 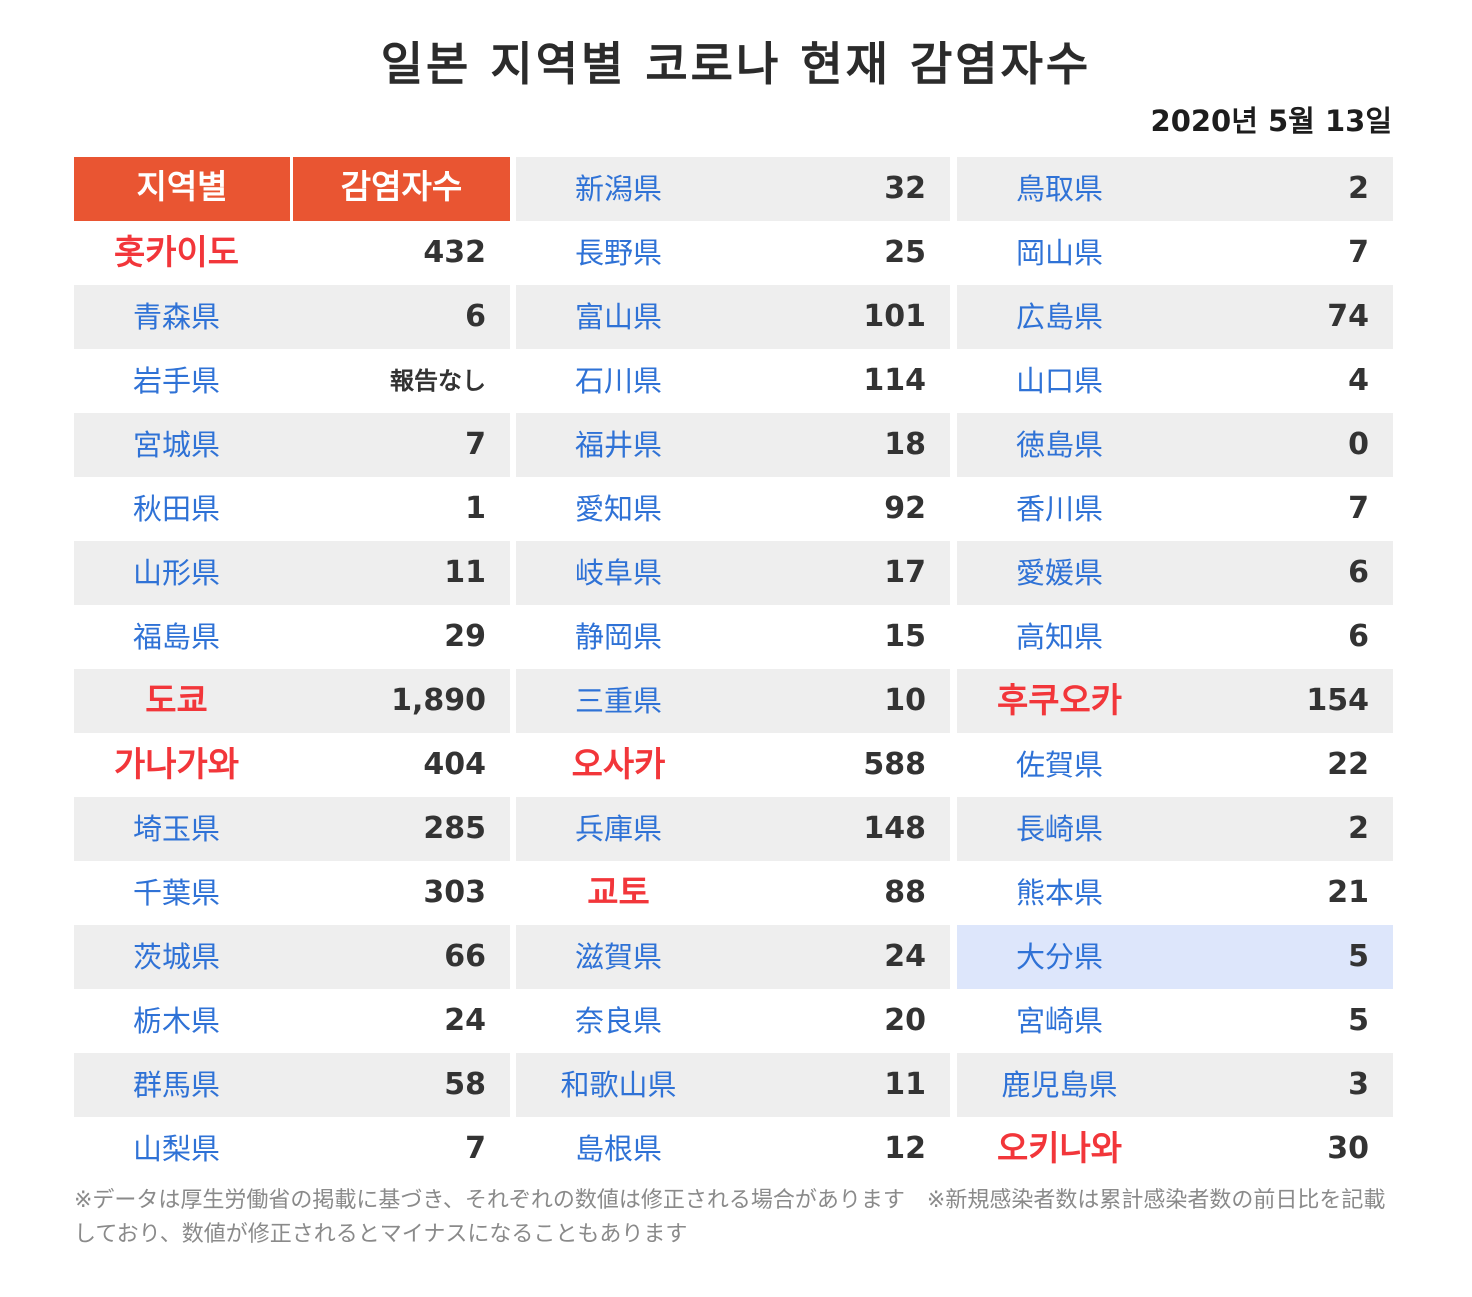 I want to click on page-title: 일본 지역별 코로나 현재 감염자수, so click(x=736, y=64).